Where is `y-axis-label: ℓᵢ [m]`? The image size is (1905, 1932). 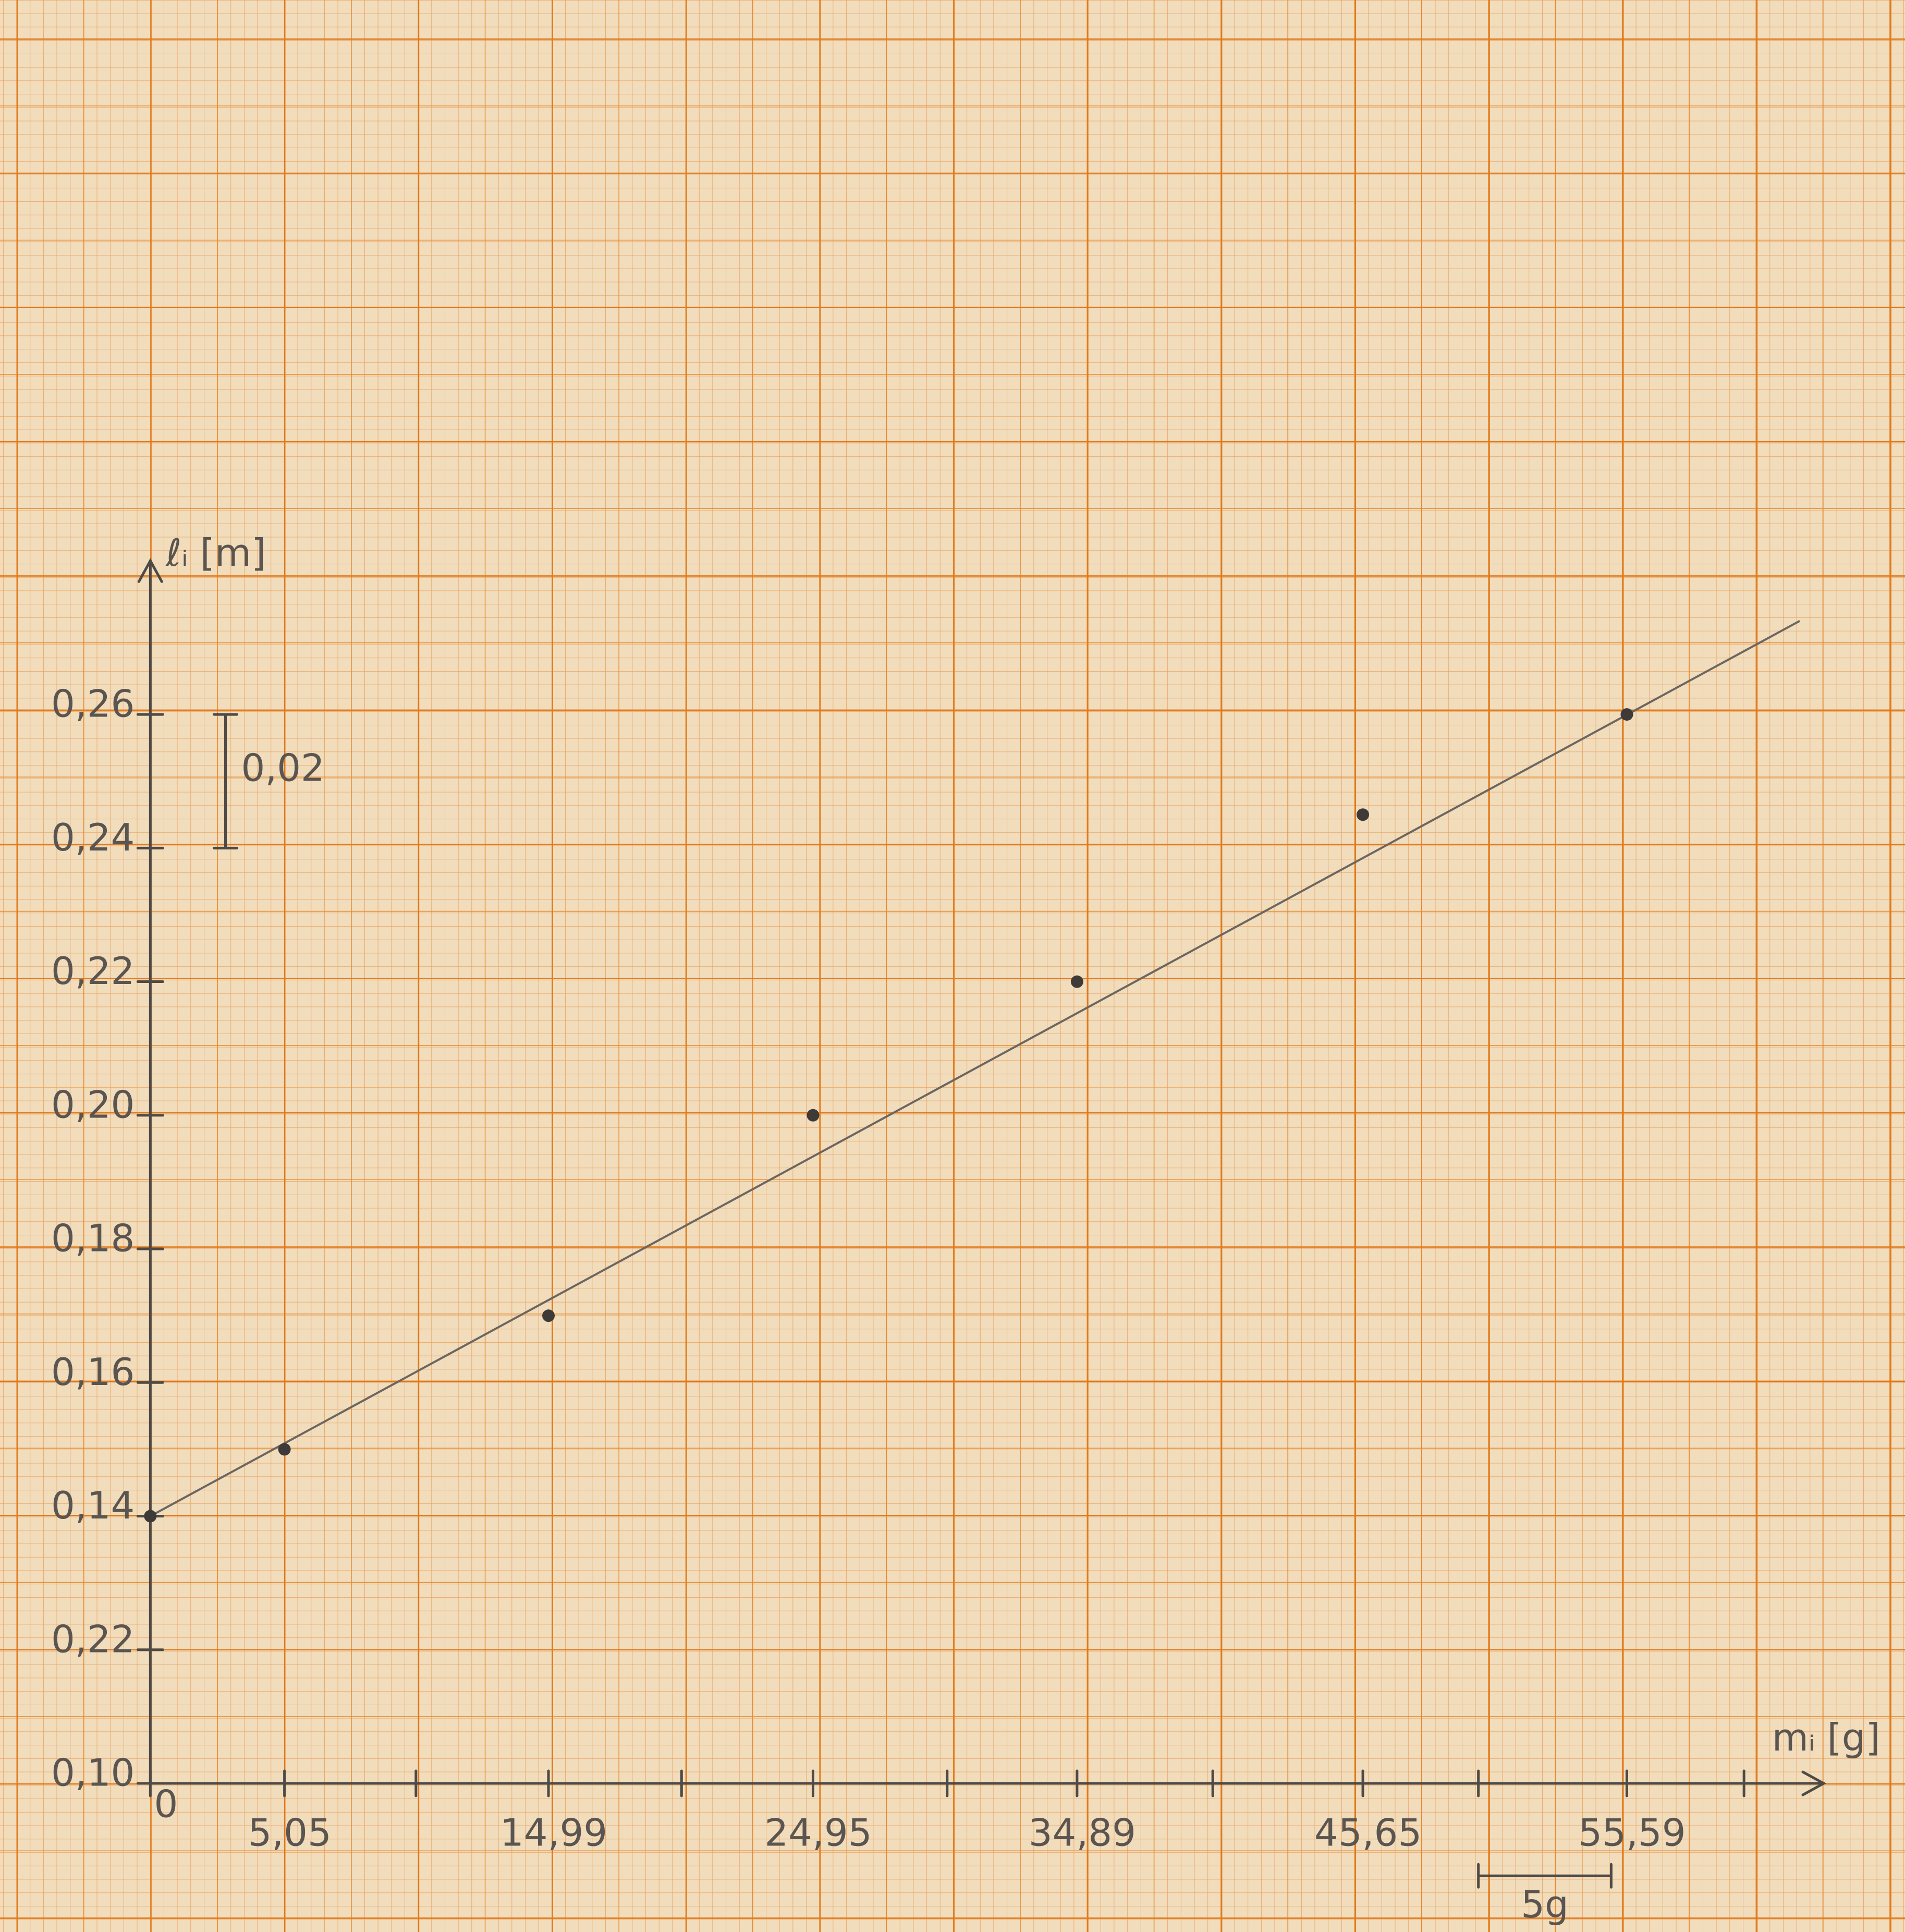 y-axis-label: ℓᵢ [m] is located at coordinates (215, 553).